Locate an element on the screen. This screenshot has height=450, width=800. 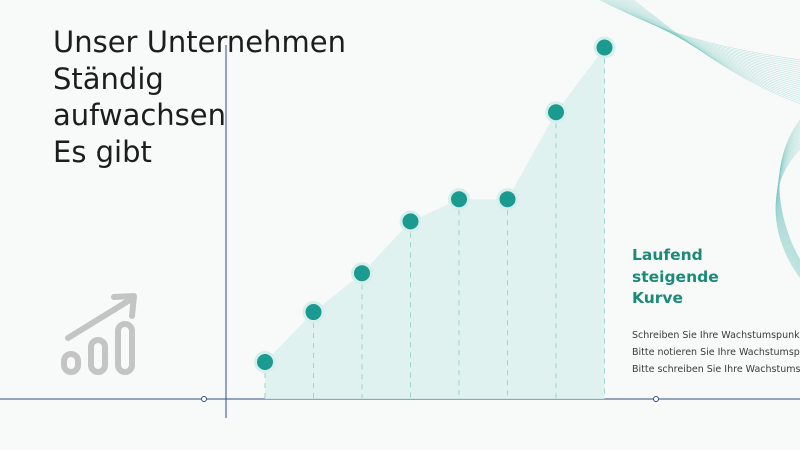
wave-top-right-decoration is located at coordinates (699, 52).